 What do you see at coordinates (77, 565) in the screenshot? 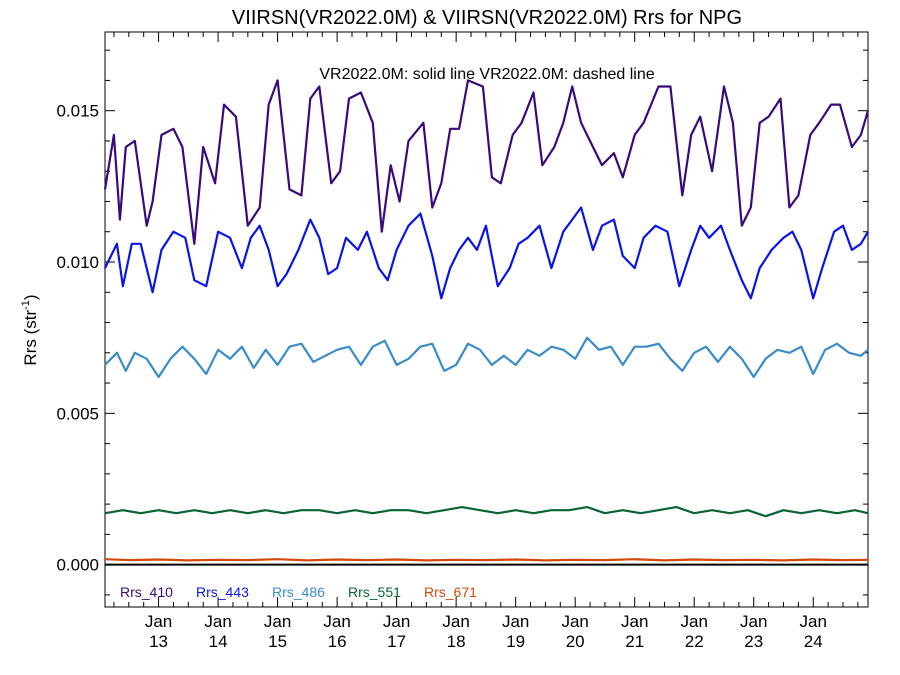
I see `y-tick-label: 0.000` at bounding box center [77, 565].